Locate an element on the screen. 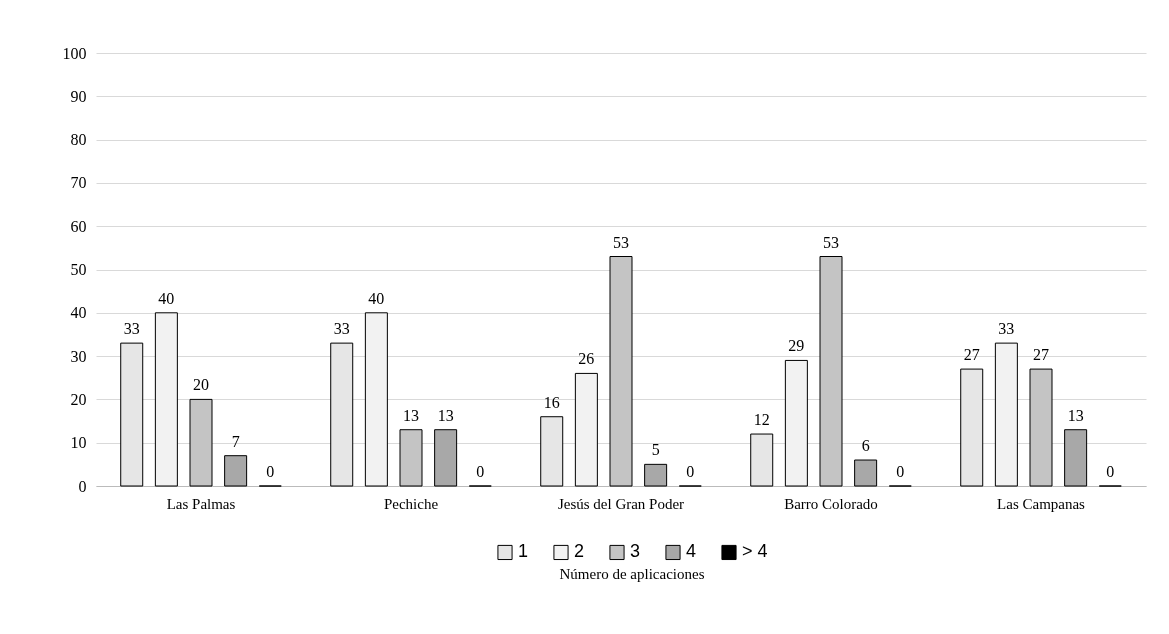 The height and width of the screenshot is (634, 1169). data-label: 7 is located at coordinates (235, 441).